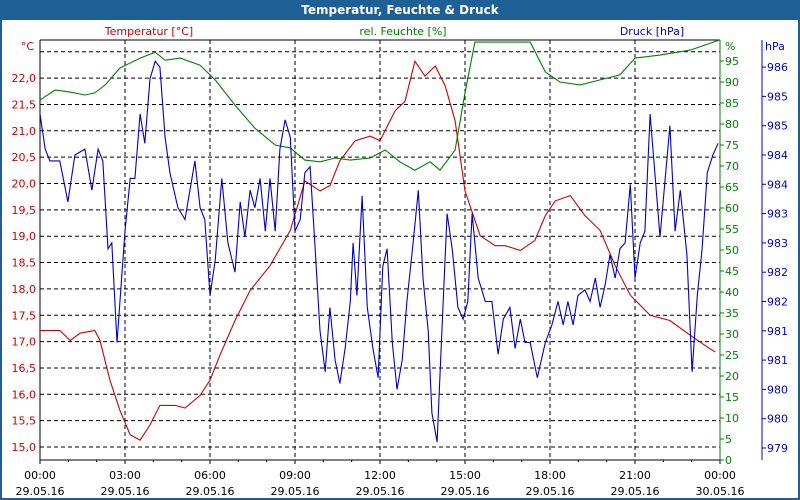 The image size is (800, 500). Describe the element at coordinates (732, 292) in the screenshot. I see `humidity-tick-label: 40` at that location.